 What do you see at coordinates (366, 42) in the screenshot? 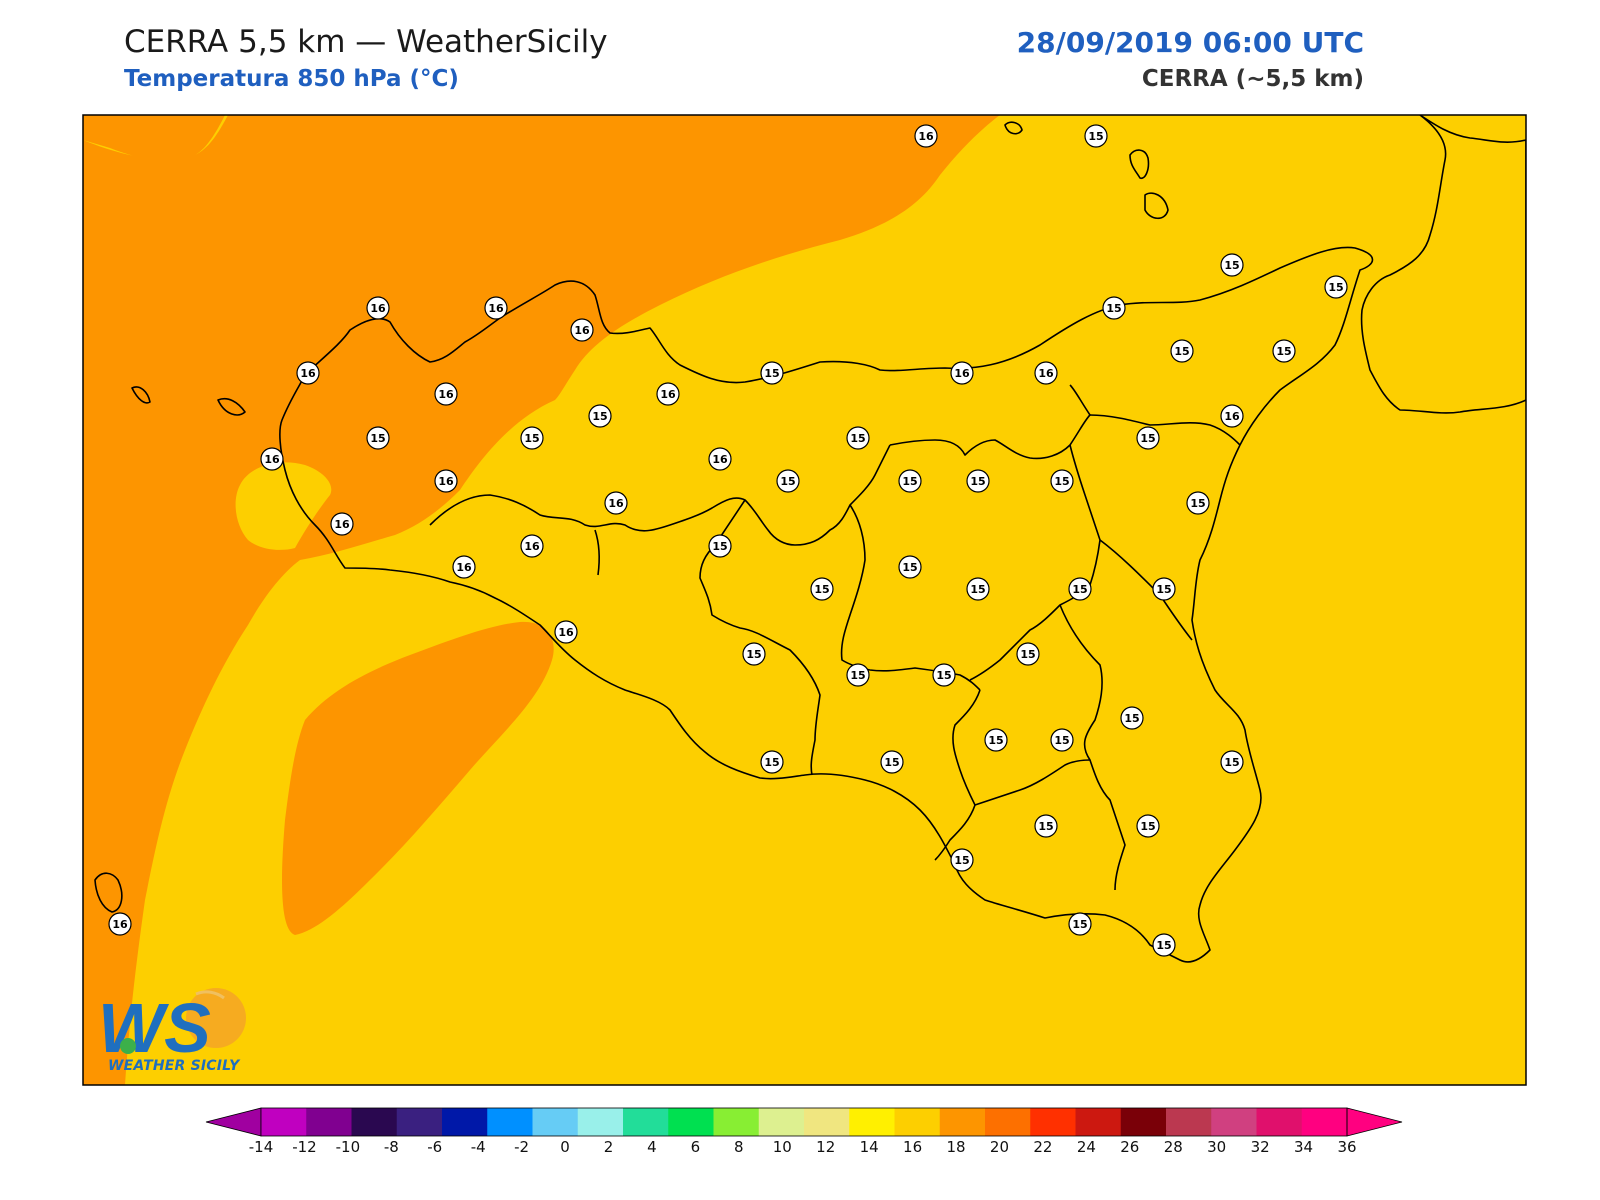
I see `map-title: CERRA 5,5 km — WeatherSicily` at bounding box center [366, 42].